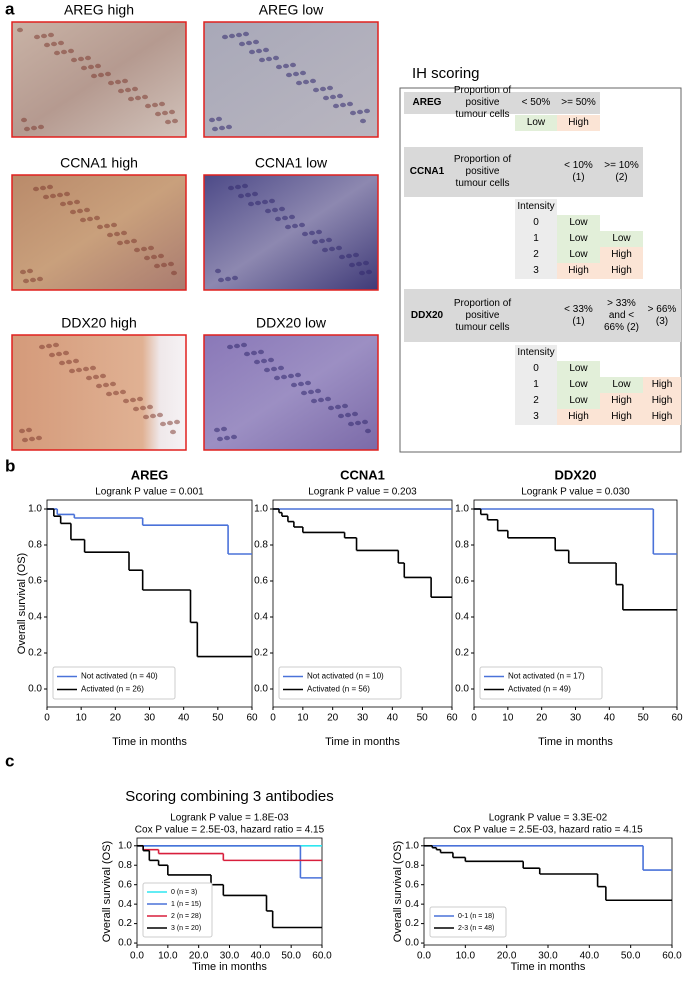 This screenshot has width=685, height=988. I want to click on intensity-value: 0, so click(536, 369).